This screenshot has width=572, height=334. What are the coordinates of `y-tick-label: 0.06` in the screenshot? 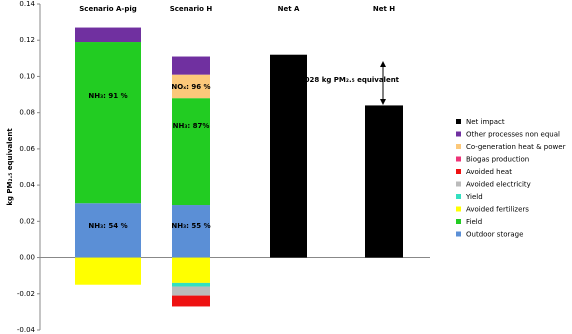 It's located at (27, 149).